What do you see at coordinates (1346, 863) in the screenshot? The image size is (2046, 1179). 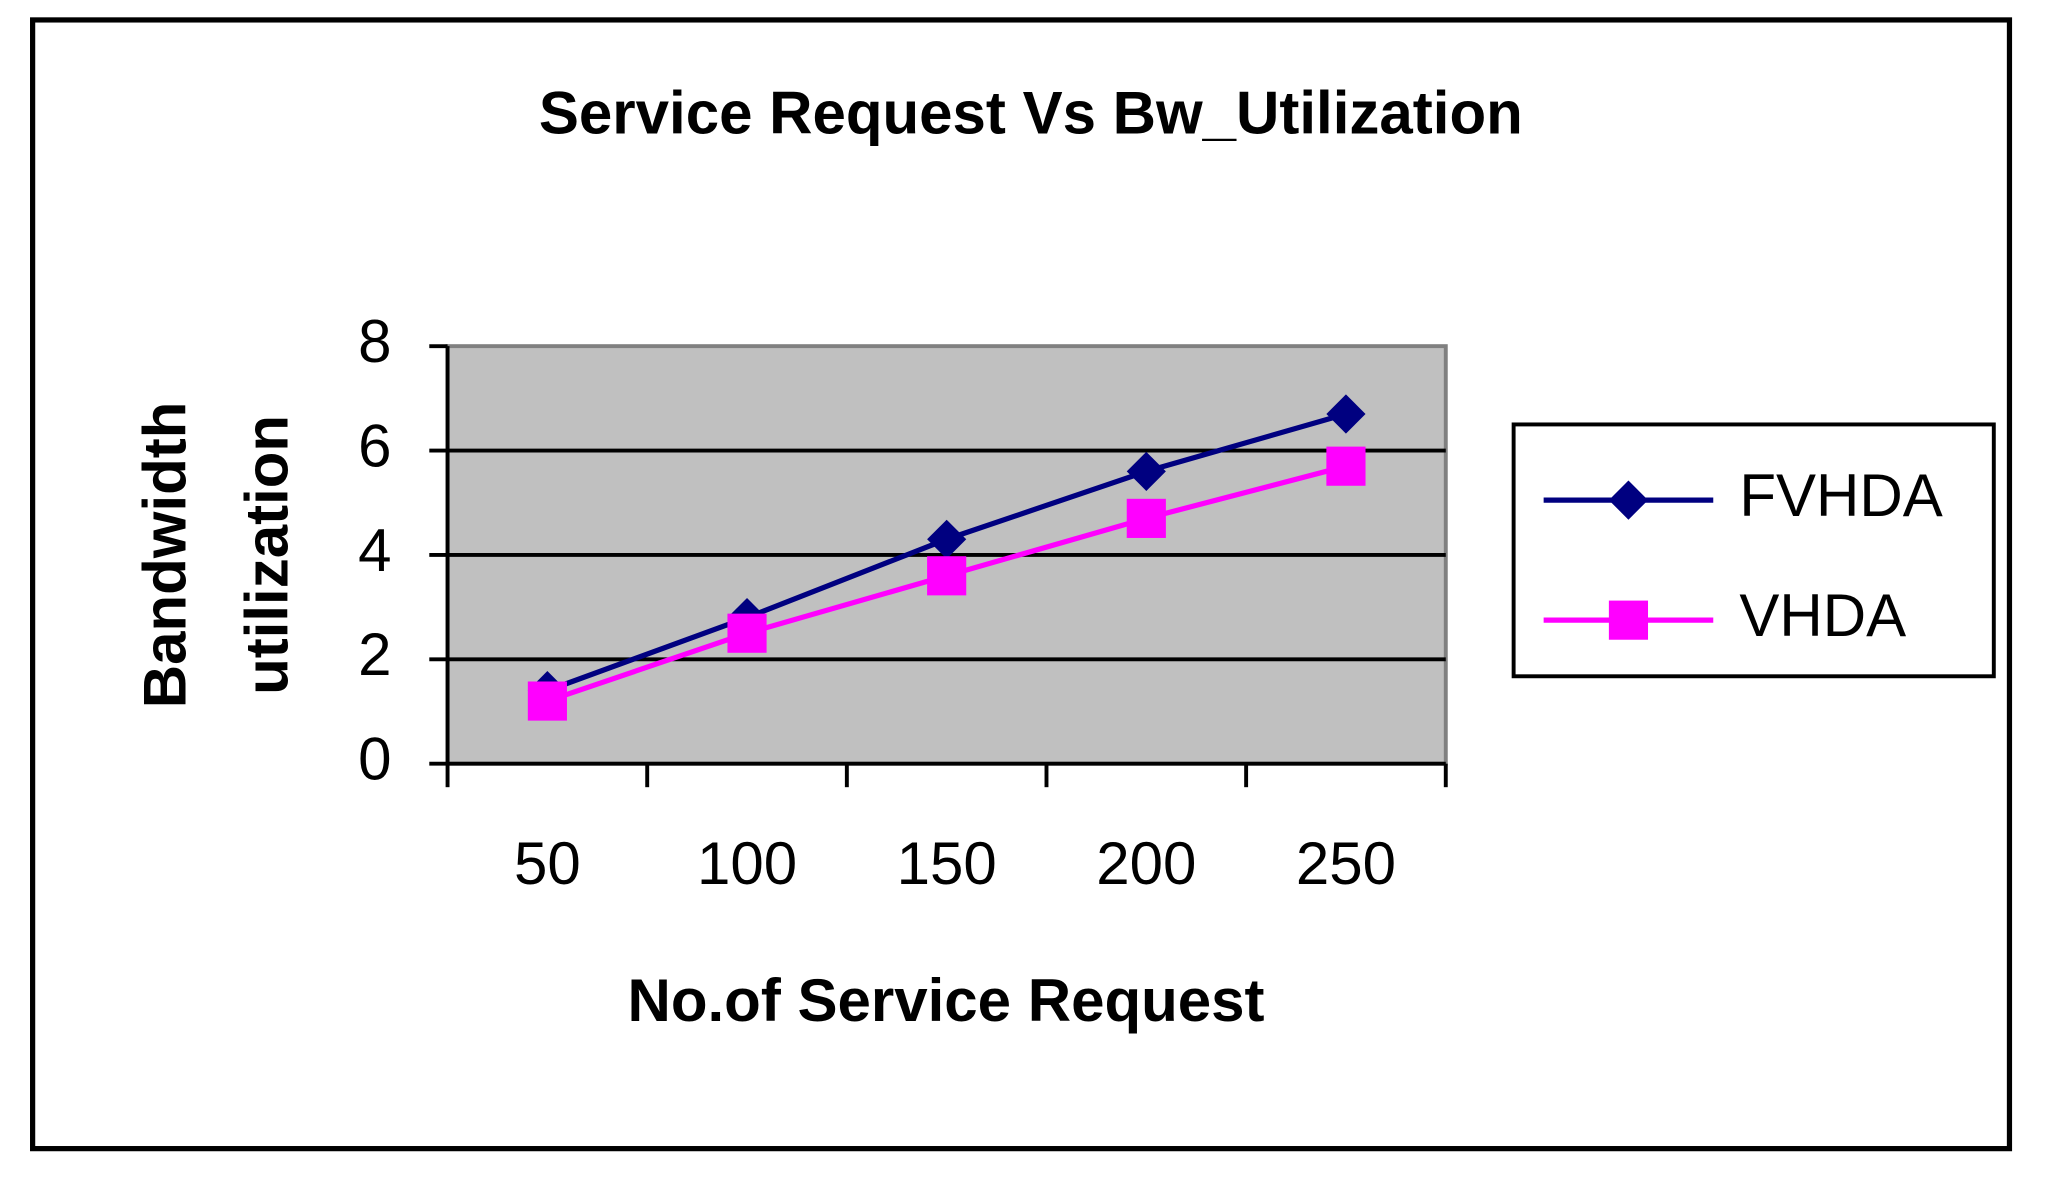 I see `x-tick-label: 250` at bounding box center [1346, 863].